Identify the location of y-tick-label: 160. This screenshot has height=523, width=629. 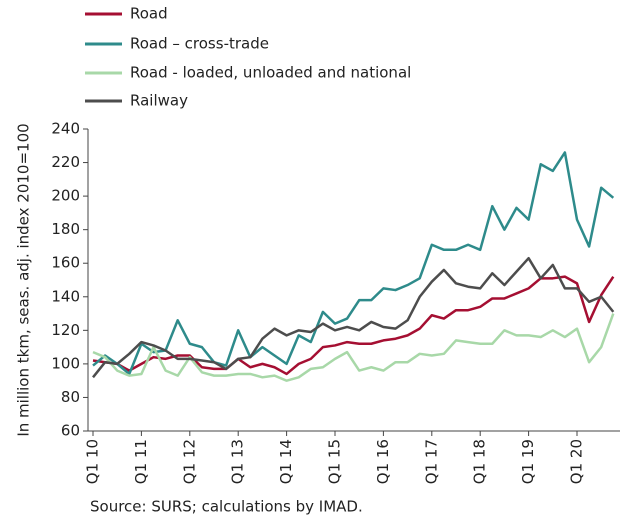
(65, 263).